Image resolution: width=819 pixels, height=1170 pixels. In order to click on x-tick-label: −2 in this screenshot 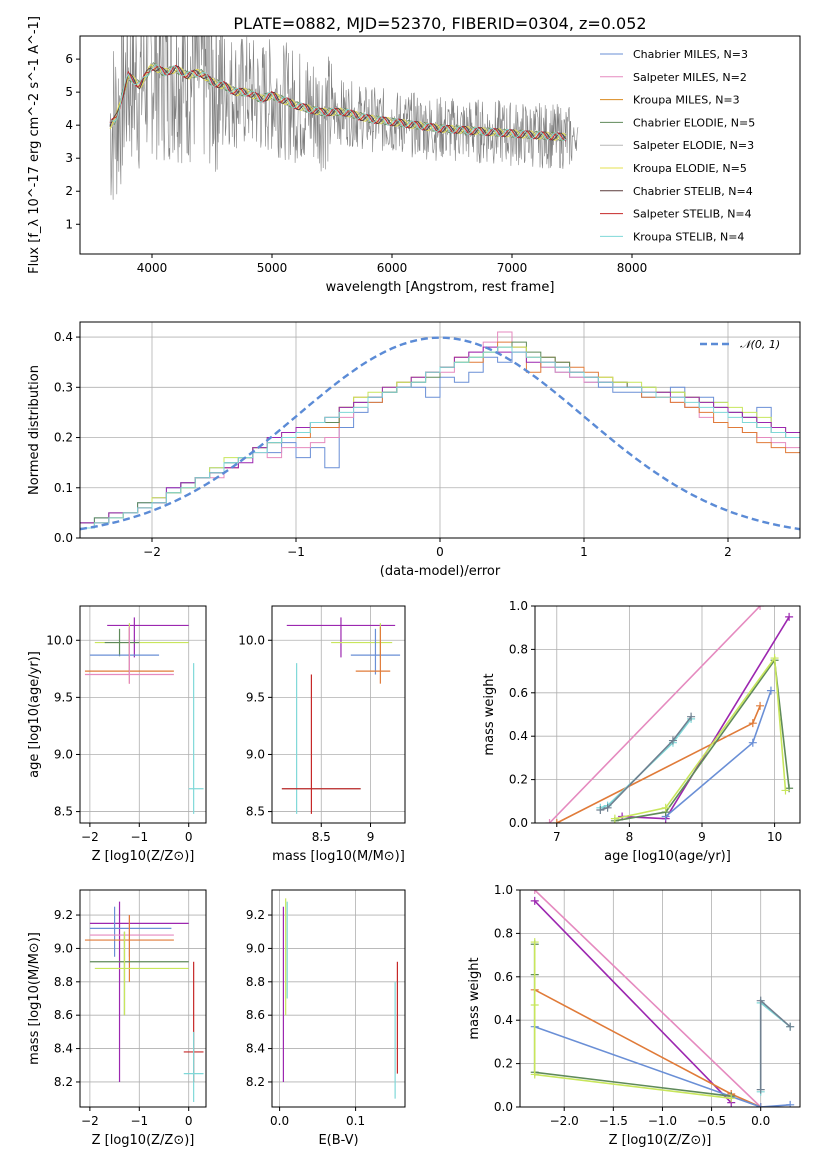, I will do `click(90, 1121)`.